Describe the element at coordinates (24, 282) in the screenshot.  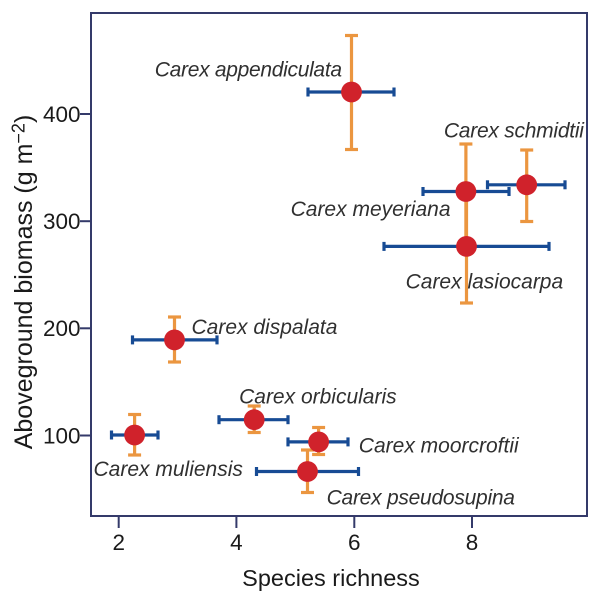
I see `svg-text: Aboveground biomass (g m−2)` at that location.